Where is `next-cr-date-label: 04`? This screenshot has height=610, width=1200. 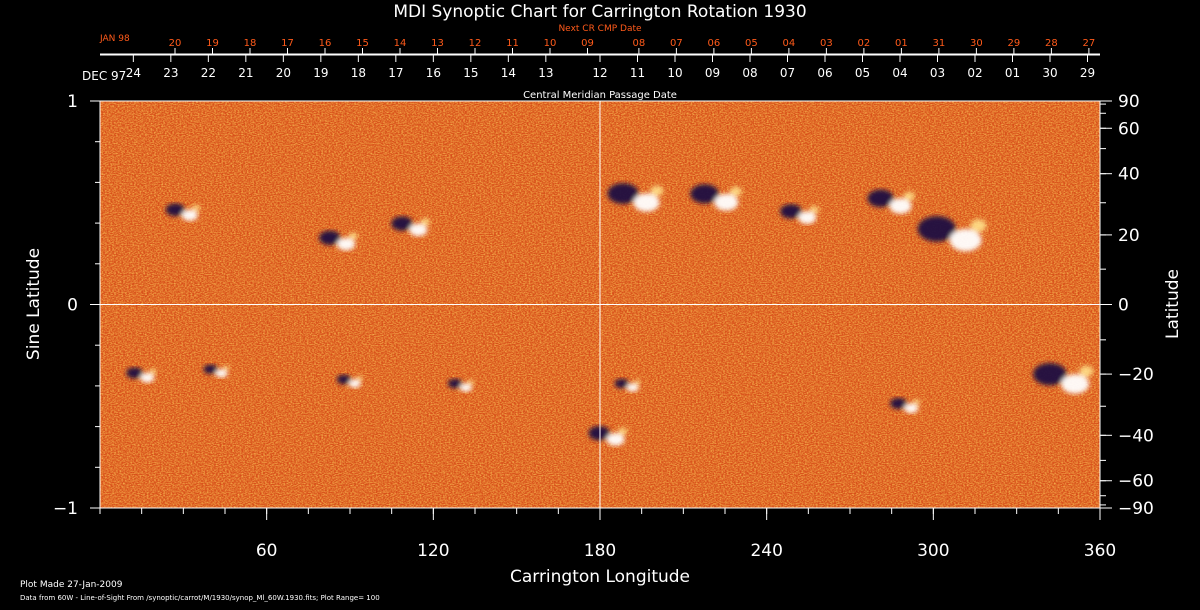 next-cr-date-label: 04 is located at coordinates (789, 43).